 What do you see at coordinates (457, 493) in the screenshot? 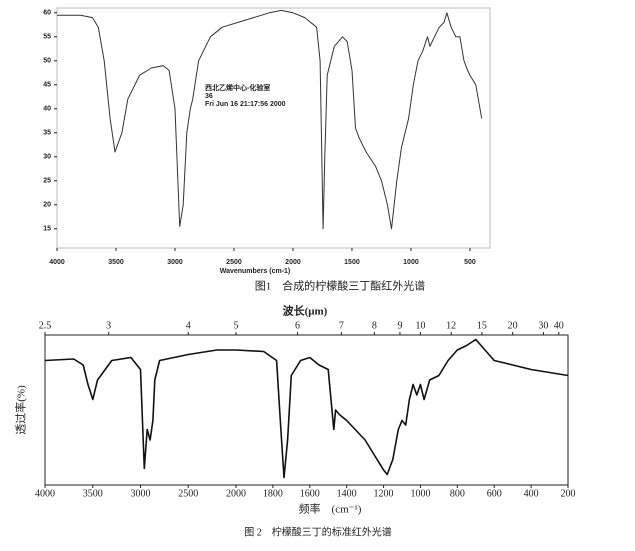
I see `x-tick-label: 800` at bounding box center [457, 493].